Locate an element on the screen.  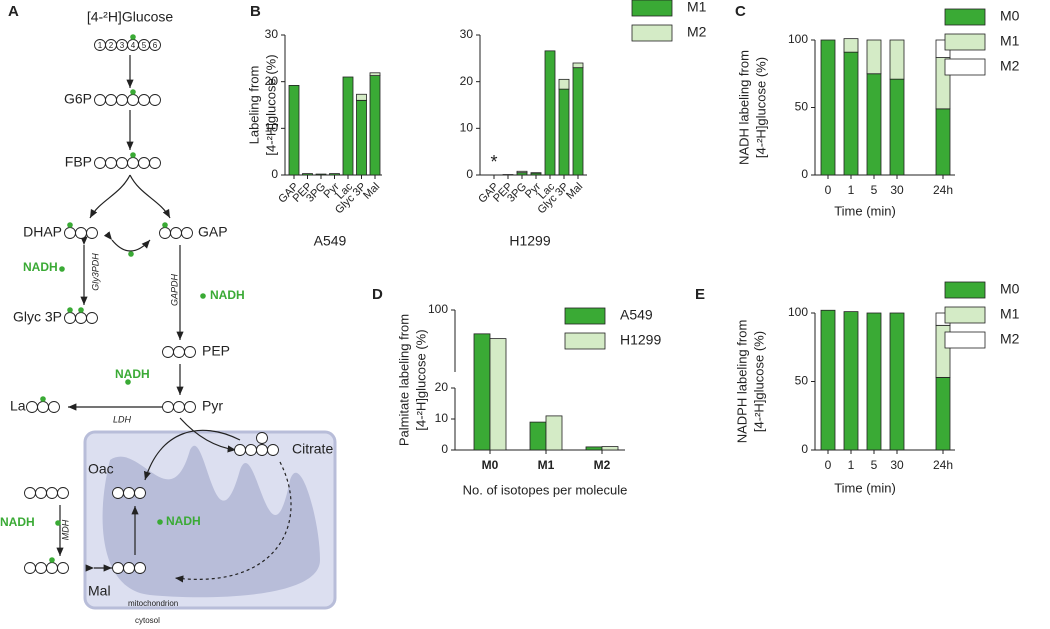
y-axis-label: [4-²H]glucose (%) is located at coordinates (758, 381).